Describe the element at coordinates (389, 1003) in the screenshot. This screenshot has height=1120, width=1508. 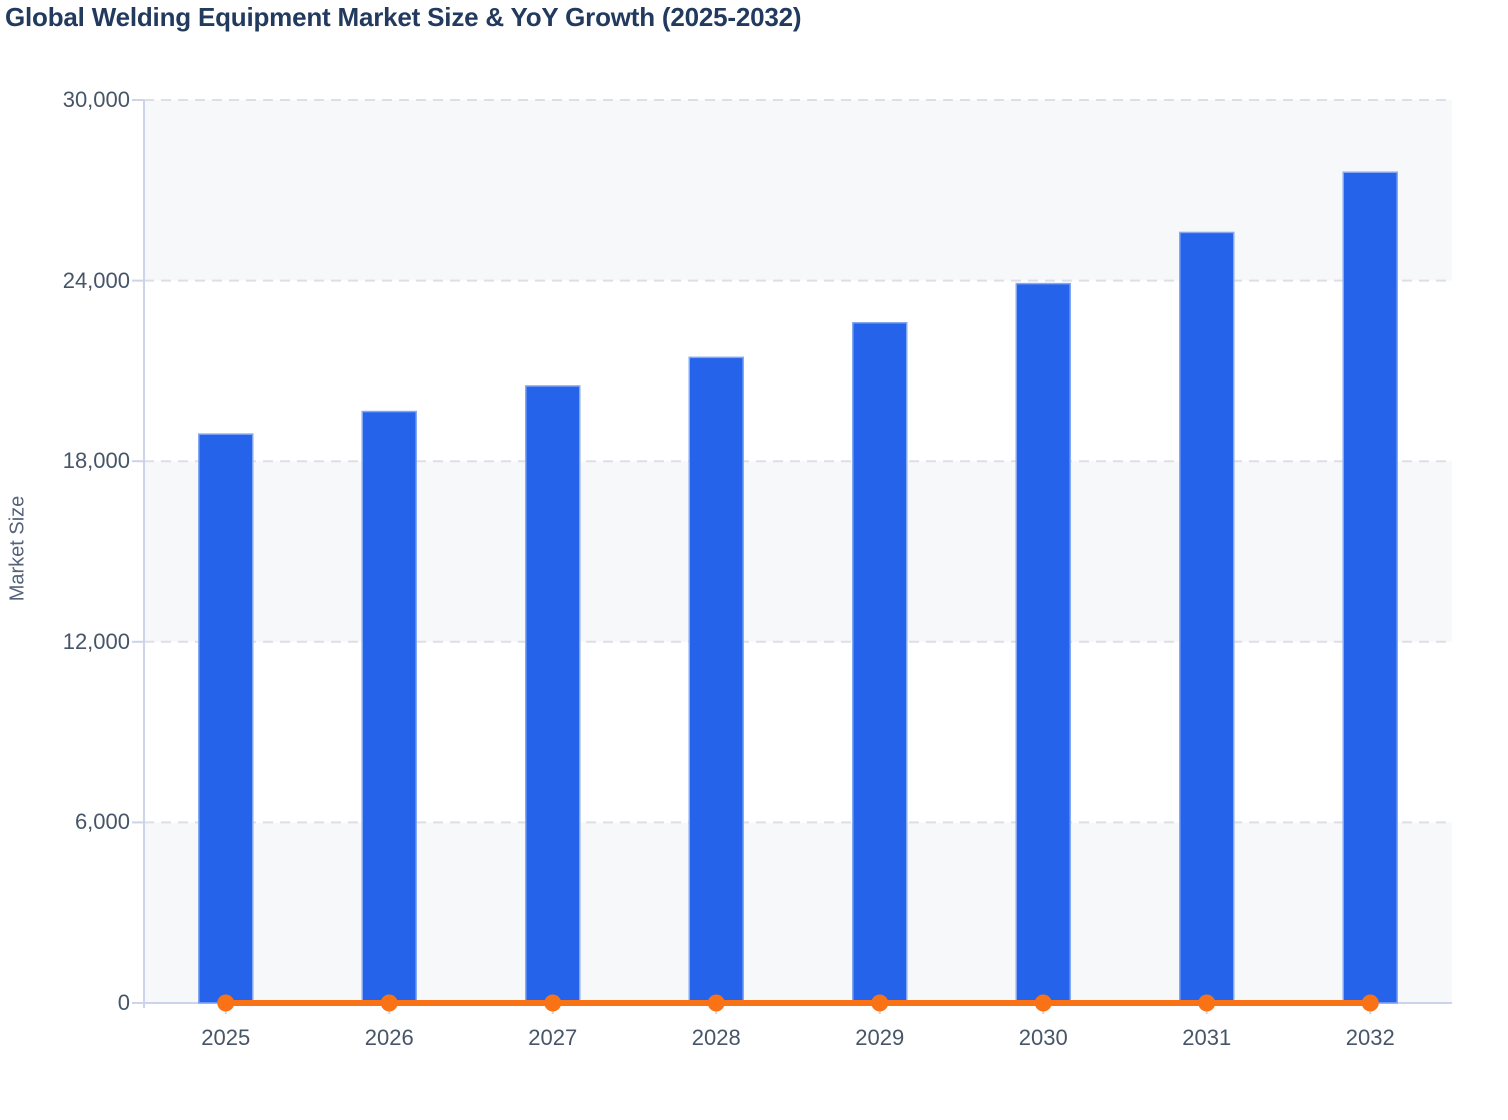
I see `yoy-marker-2026` at that location.